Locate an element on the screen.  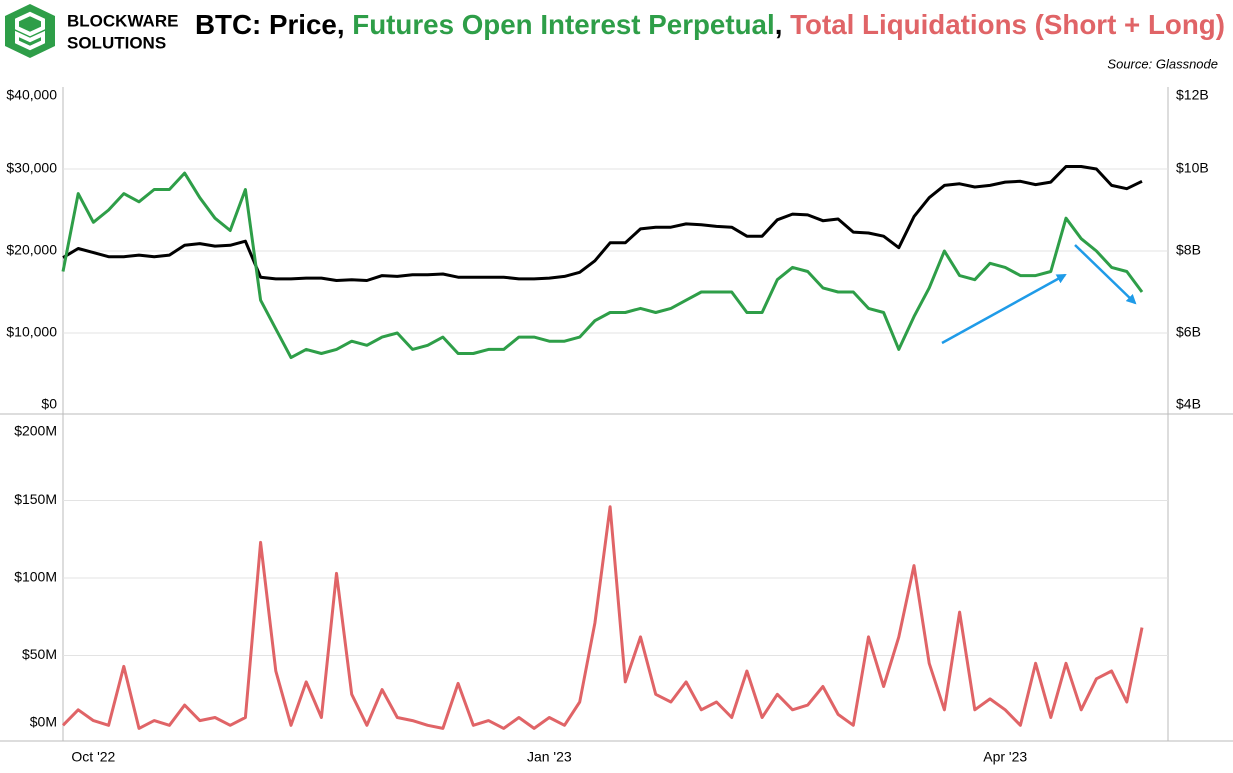
line-series is located at coordinates (602, 223).